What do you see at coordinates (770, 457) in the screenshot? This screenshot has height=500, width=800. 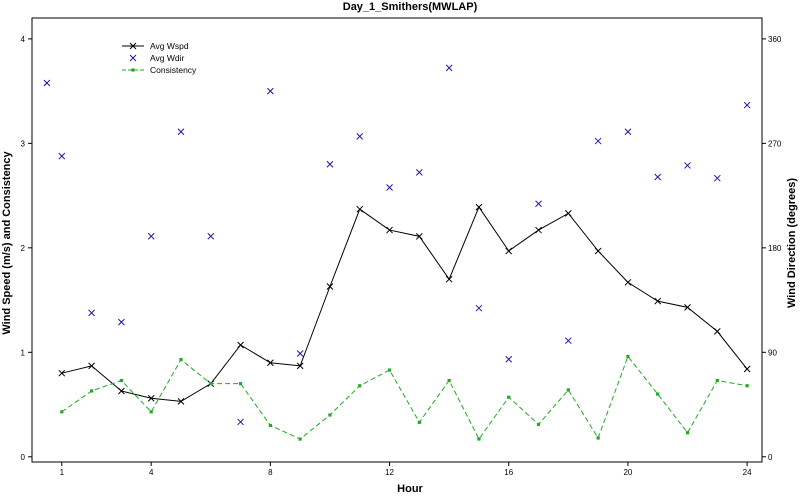 I see `y-right-tick-label: 0` at bounding box center [770, 457].